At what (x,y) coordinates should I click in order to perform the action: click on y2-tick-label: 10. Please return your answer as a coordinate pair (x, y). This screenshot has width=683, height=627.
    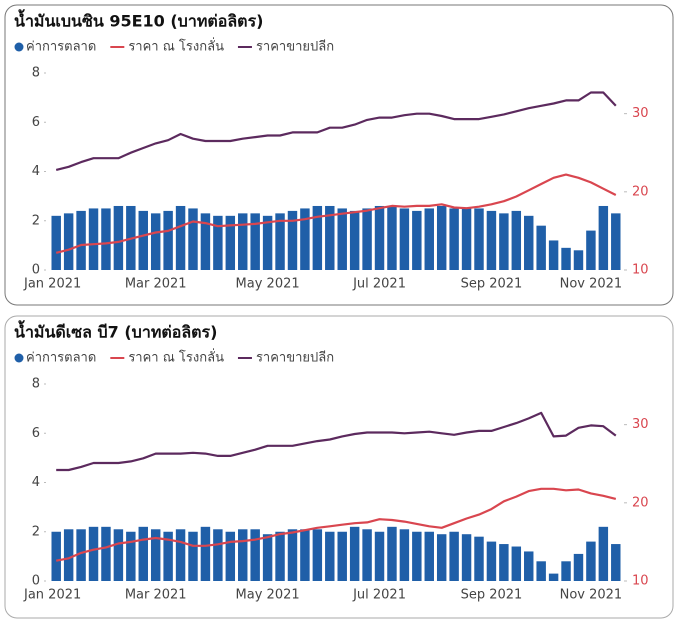
    Looking at the image, I should click on (640, 270).